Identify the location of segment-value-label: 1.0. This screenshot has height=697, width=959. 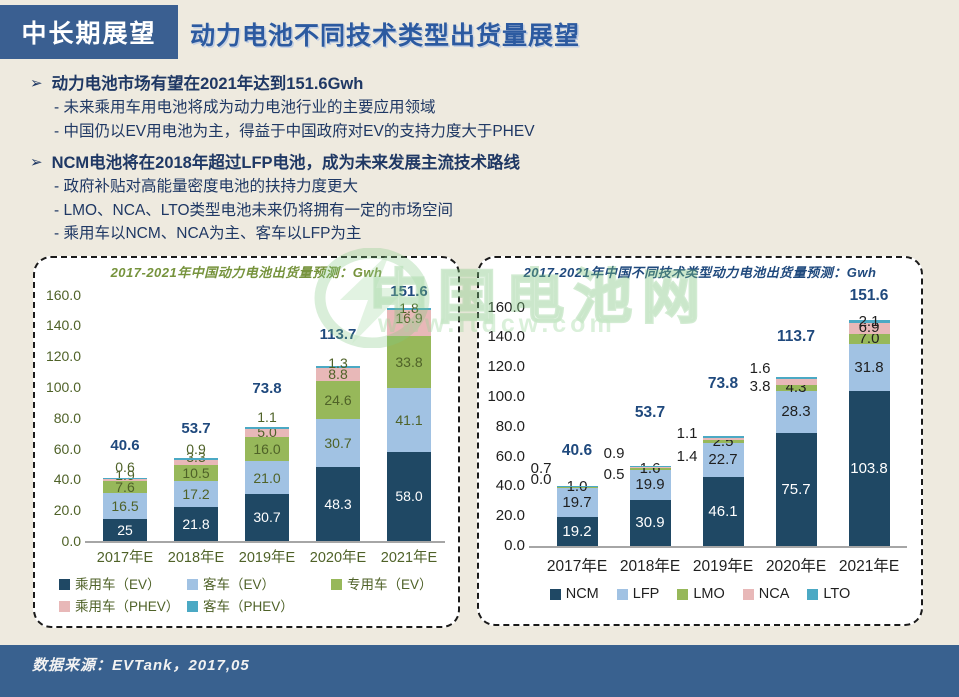
(577, 487).